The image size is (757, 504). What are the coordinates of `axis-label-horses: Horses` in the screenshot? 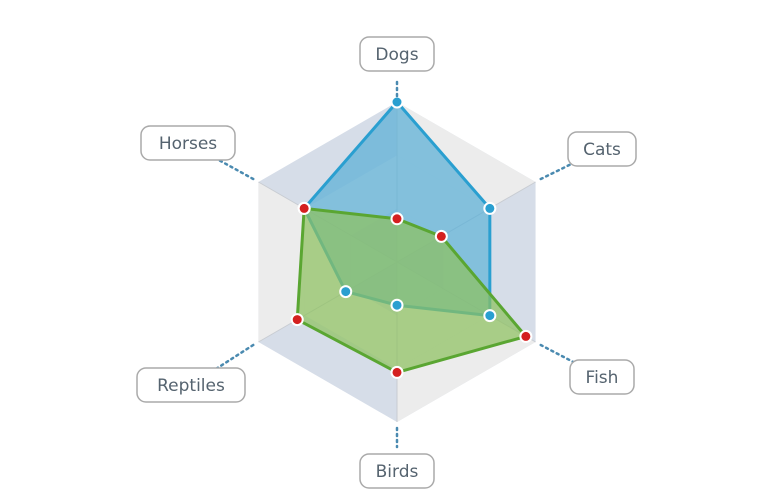 It's located at (188, 144).